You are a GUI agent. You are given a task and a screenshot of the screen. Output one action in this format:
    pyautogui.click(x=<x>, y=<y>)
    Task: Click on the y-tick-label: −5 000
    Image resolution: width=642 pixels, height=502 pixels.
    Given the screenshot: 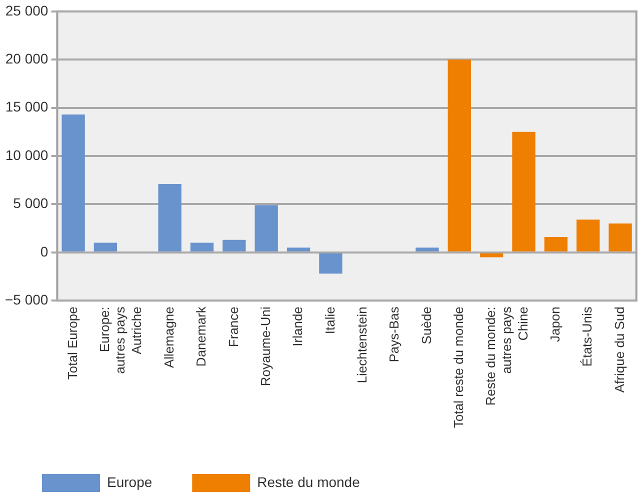 What is the action you would take?
    pyautogui.click(x=26, y=299)
    